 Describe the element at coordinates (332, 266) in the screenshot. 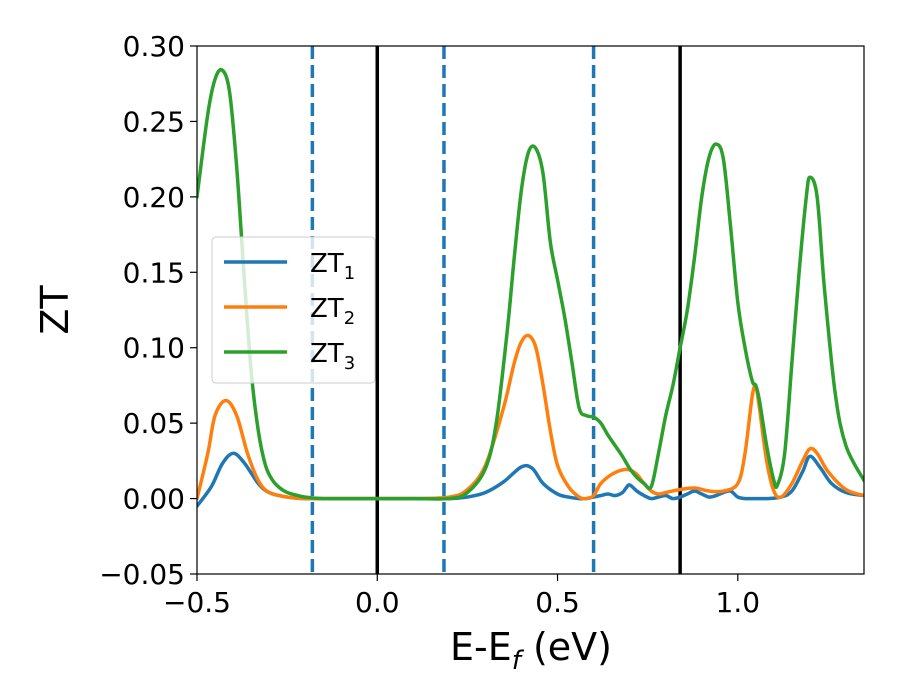

I see `legend-label-zt1: ZT1` at that location.